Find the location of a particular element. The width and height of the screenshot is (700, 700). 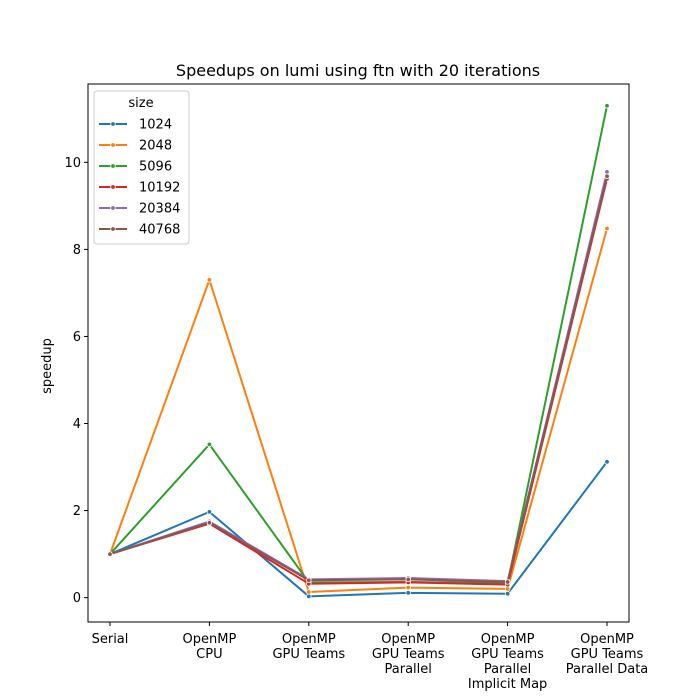

x-tick-label: OpenMP GPU Teams Parallel is located at coordinates (408, 654).